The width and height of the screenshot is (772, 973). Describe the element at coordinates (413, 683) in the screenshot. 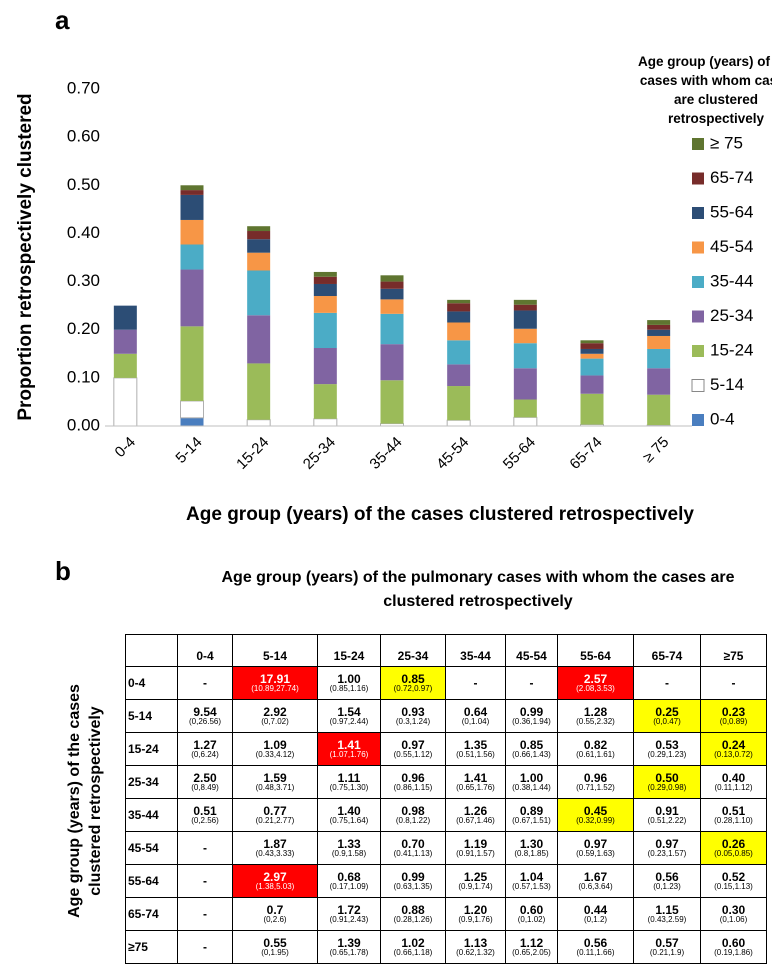

I see `table-cell: 0.85 (0.72,0.97)` at that location.